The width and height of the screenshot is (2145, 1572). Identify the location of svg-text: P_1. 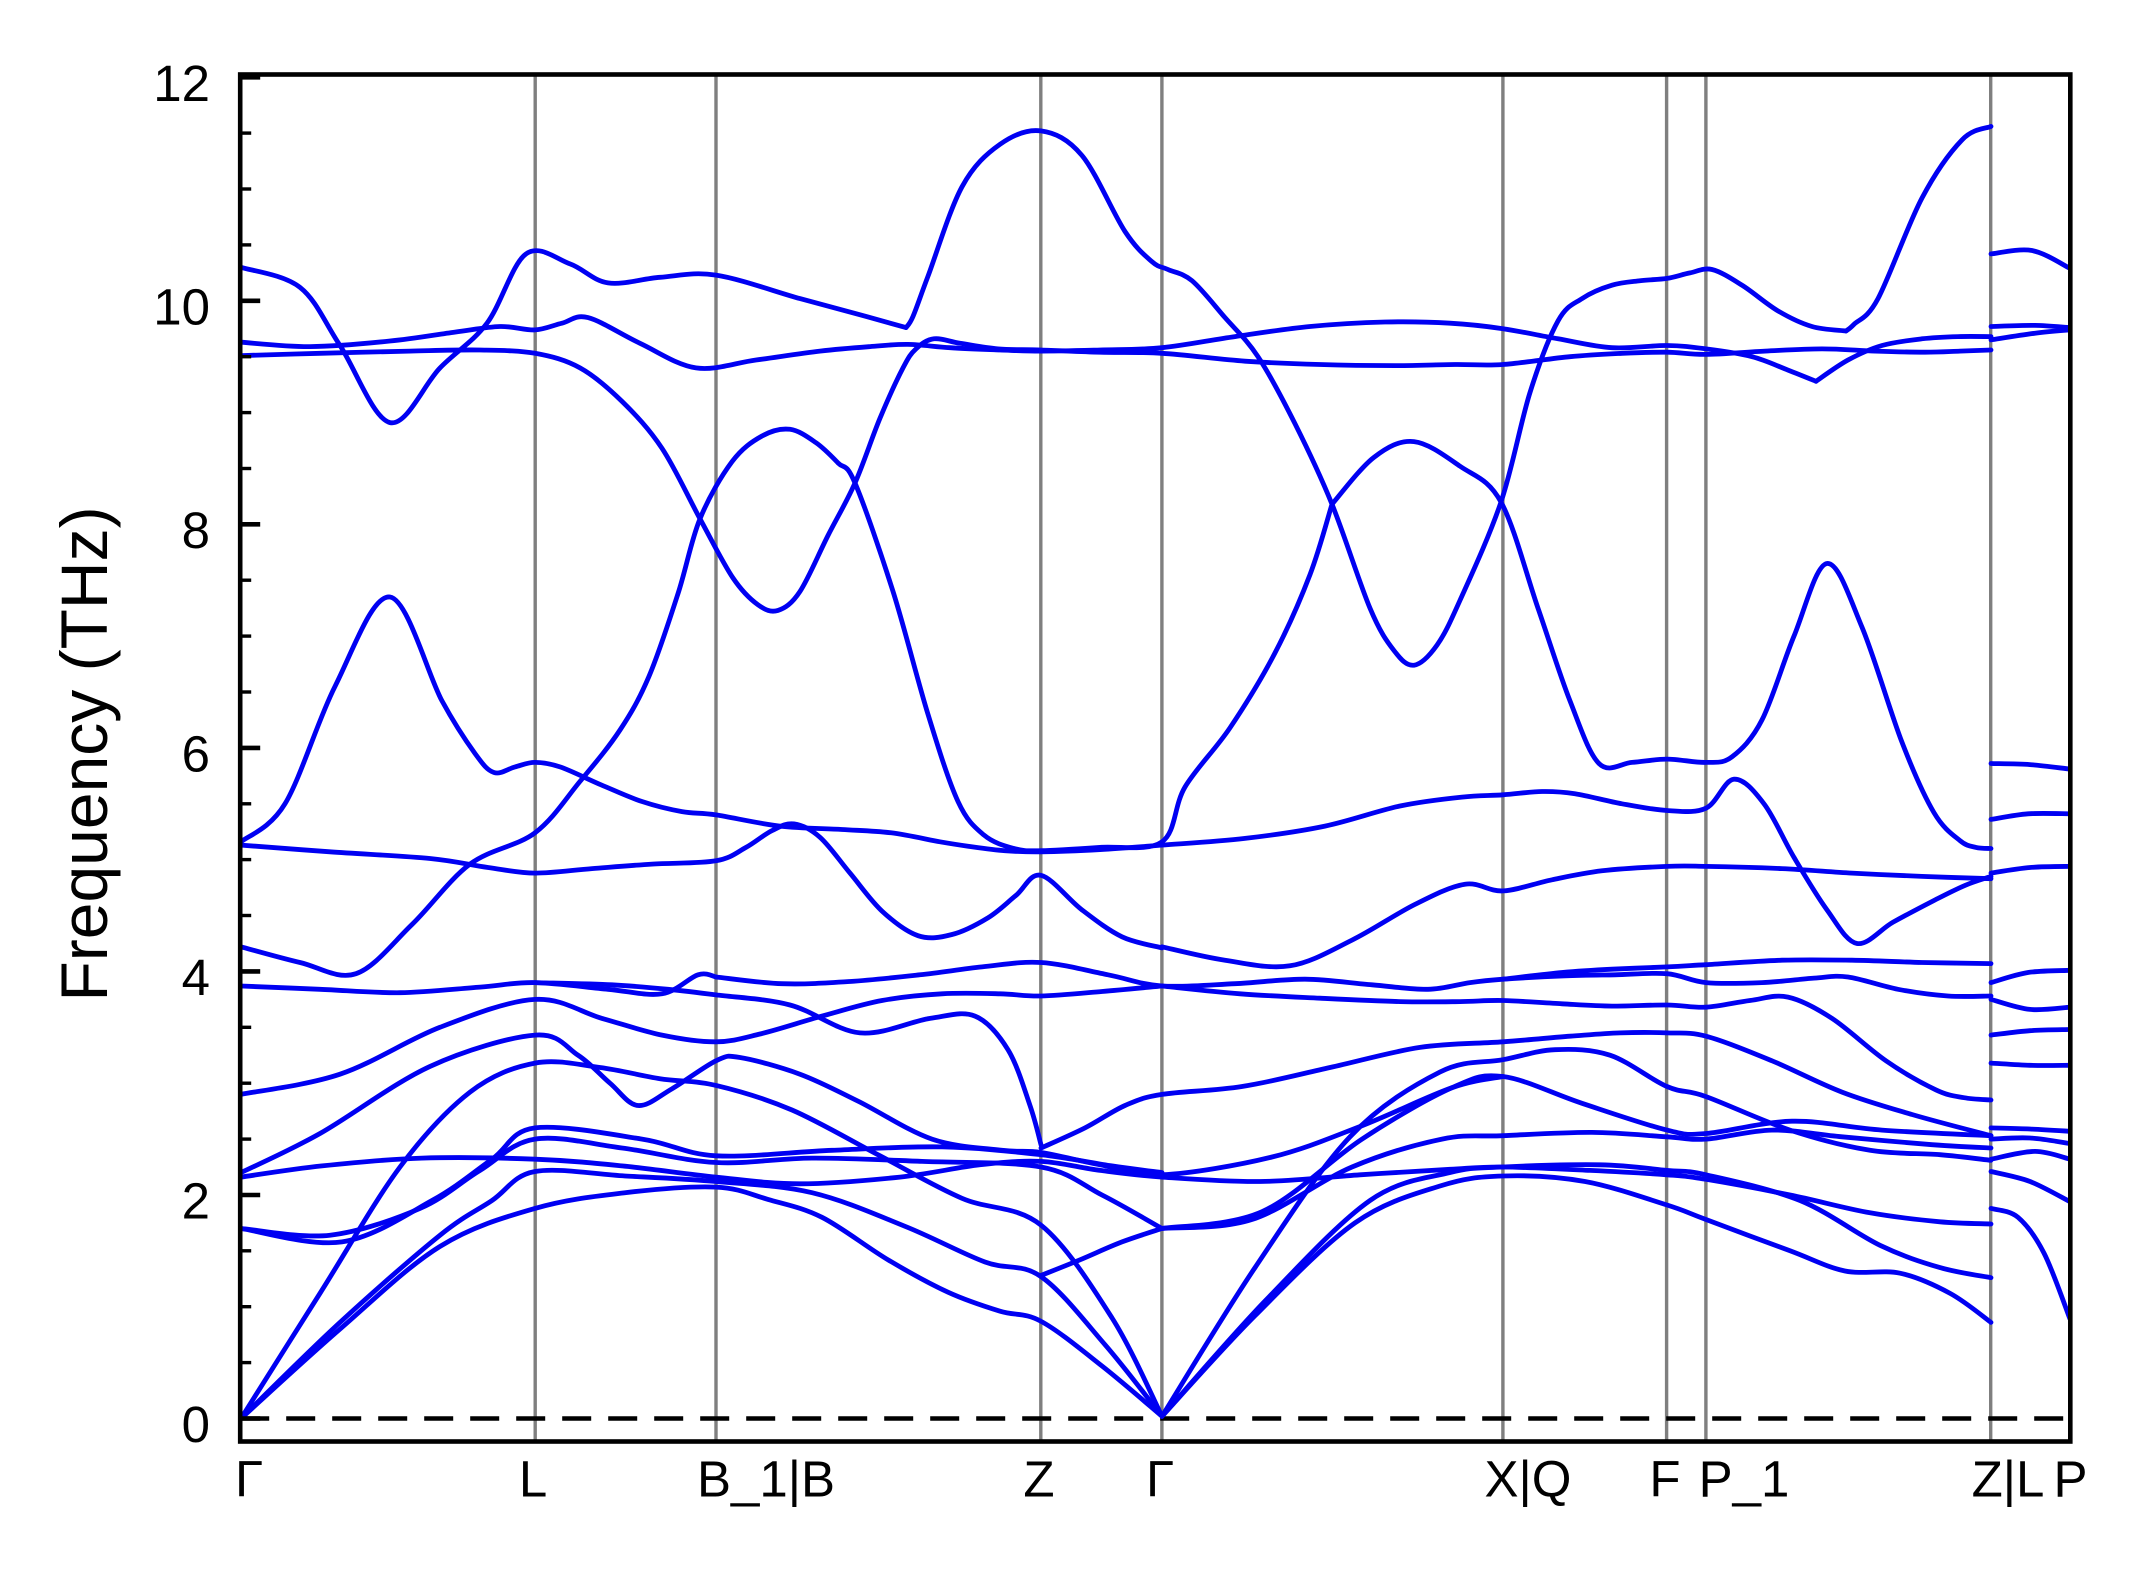
(1744, 1479).